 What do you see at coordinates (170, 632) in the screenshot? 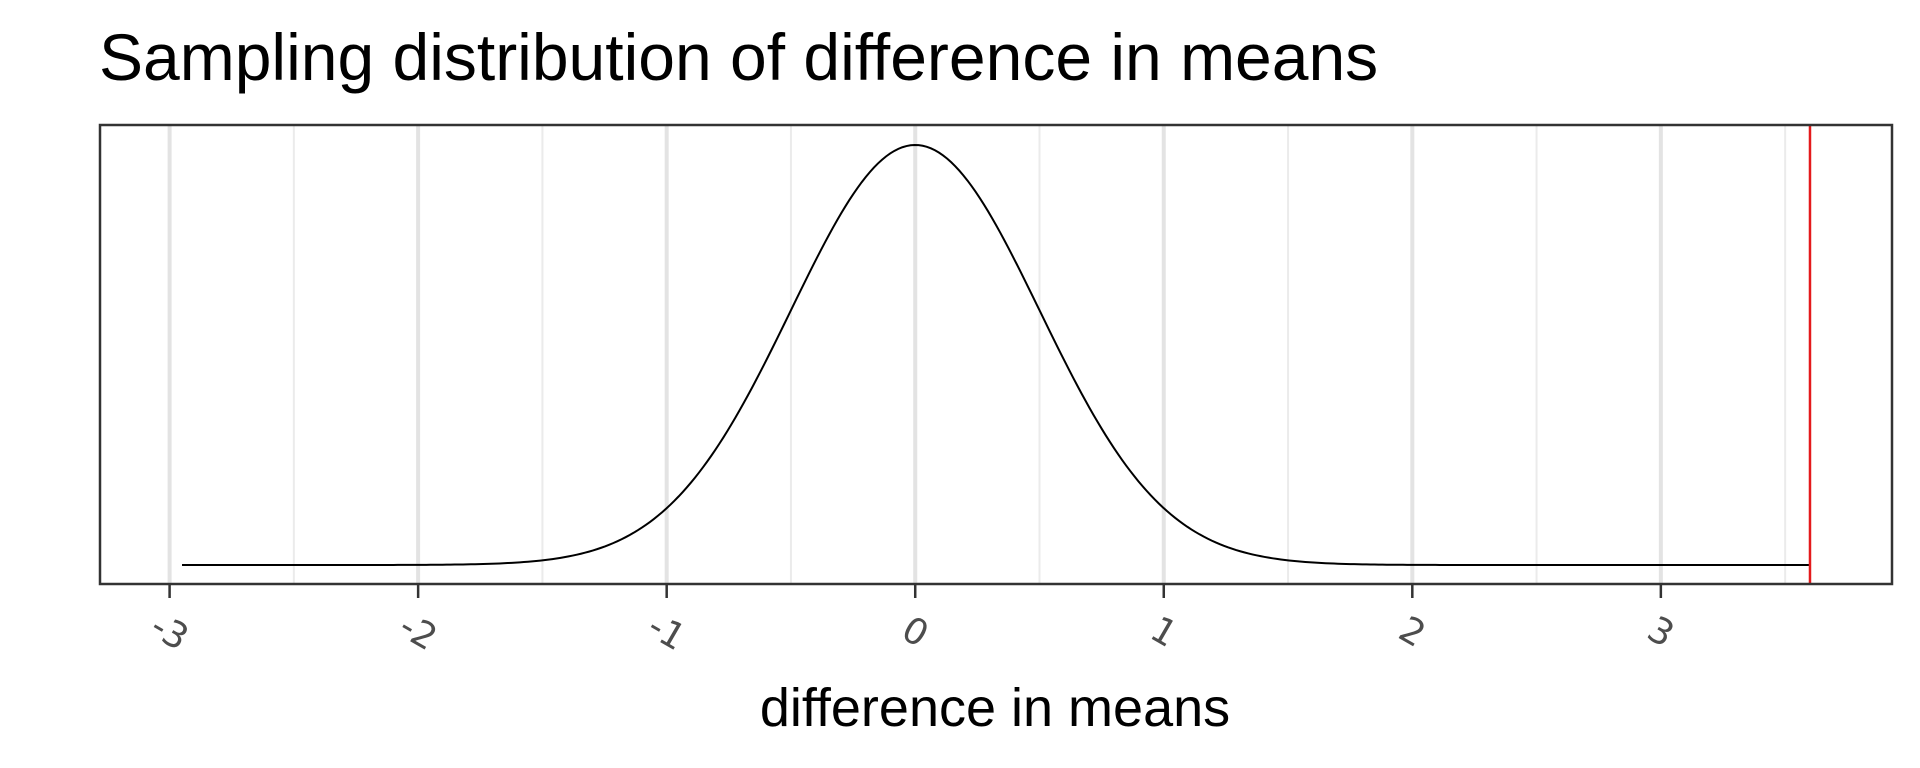
I see `x-tick-label: -3` at bounding box center [170, 632].